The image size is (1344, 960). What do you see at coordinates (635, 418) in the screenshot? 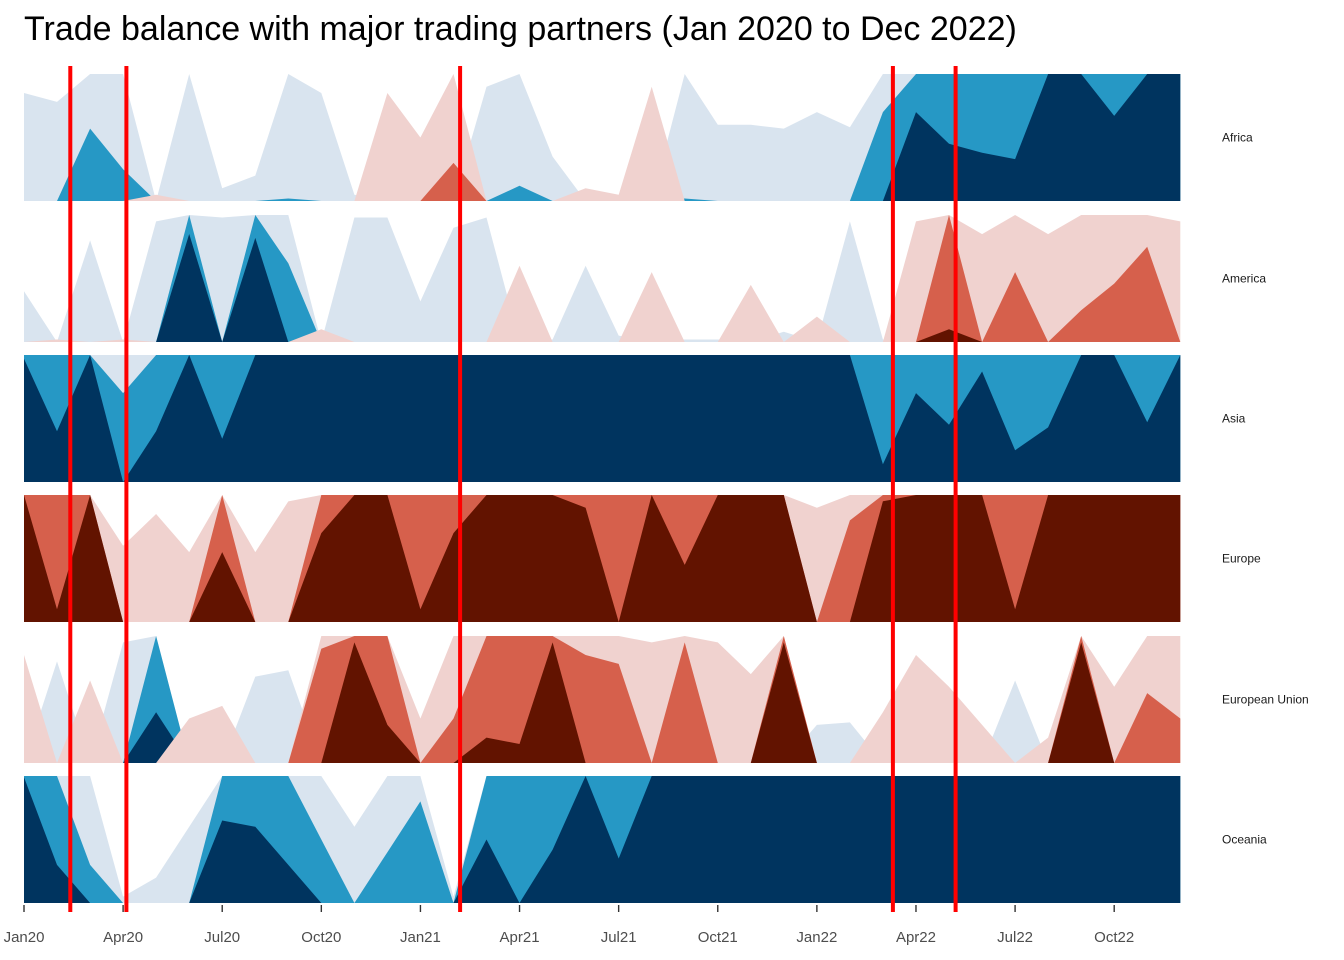
I see `panel-asia: Asia` at bounding box center [635, 418].